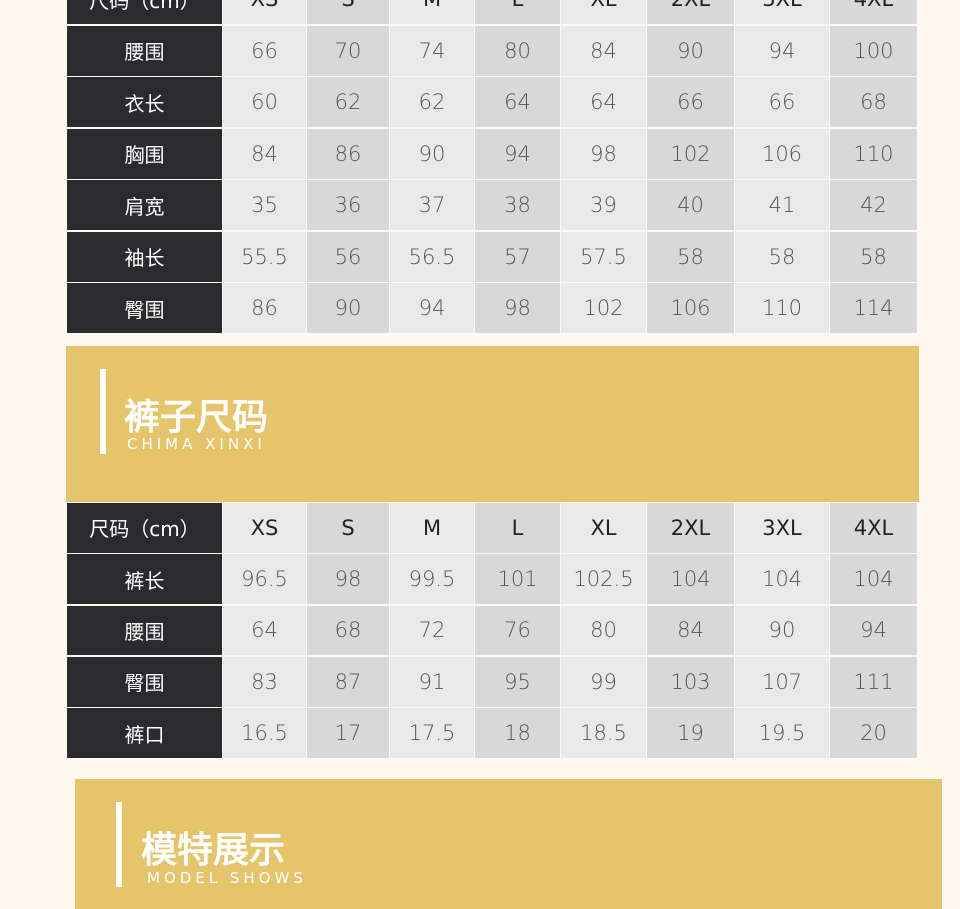 The width and height of the screenshot is (960, 909). Describe the element at coordinates (873, 733) in the screenshot. I see `size-value: 20` at that location.